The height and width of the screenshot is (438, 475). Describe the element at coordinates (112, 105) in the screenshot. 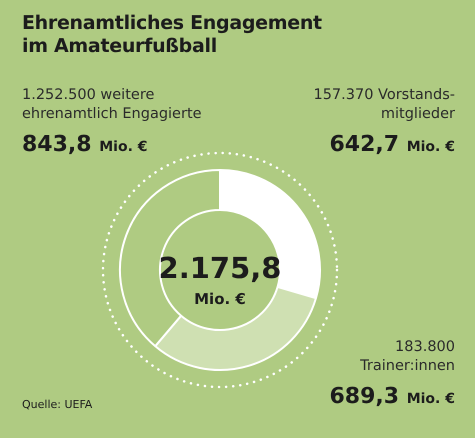

I see `slice-label: 1.252.500 weitere ehrenamtlich Engagierte` at that location.